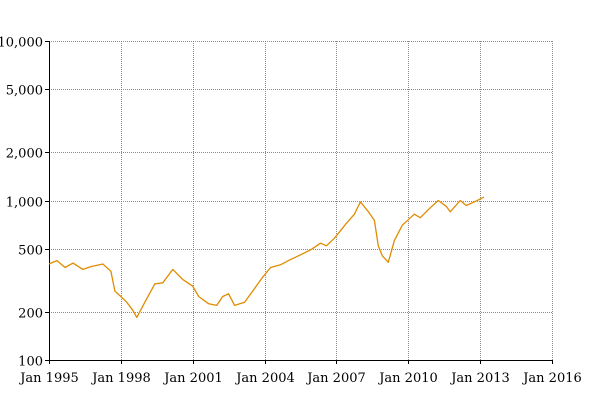 The width and height of the screenshot is (600, 400). What do you see at coordinates (479, 378) in the screenshot?
I see `x-tick-label: Jan 2013` at bounding box center [479, 378].